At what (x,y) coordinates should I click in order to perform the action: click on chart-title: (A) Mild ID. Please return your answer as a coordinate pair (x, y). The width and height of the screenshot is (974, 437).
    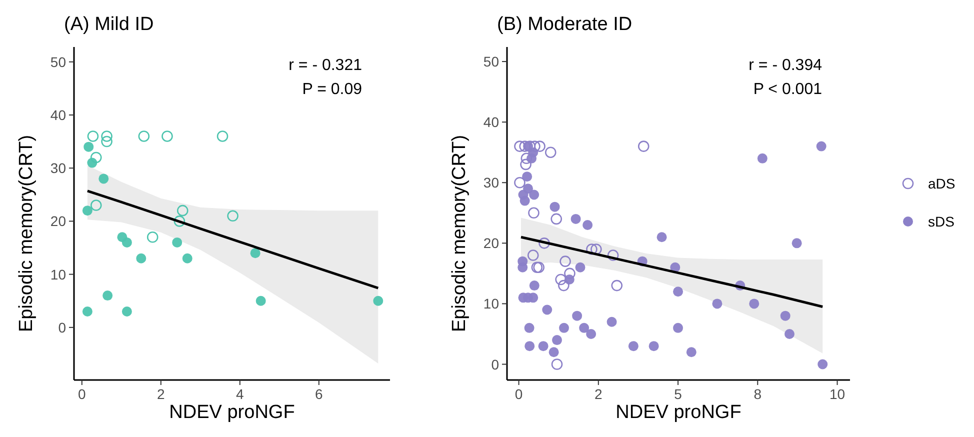
    Looking at the image, I should click on (109, 24).